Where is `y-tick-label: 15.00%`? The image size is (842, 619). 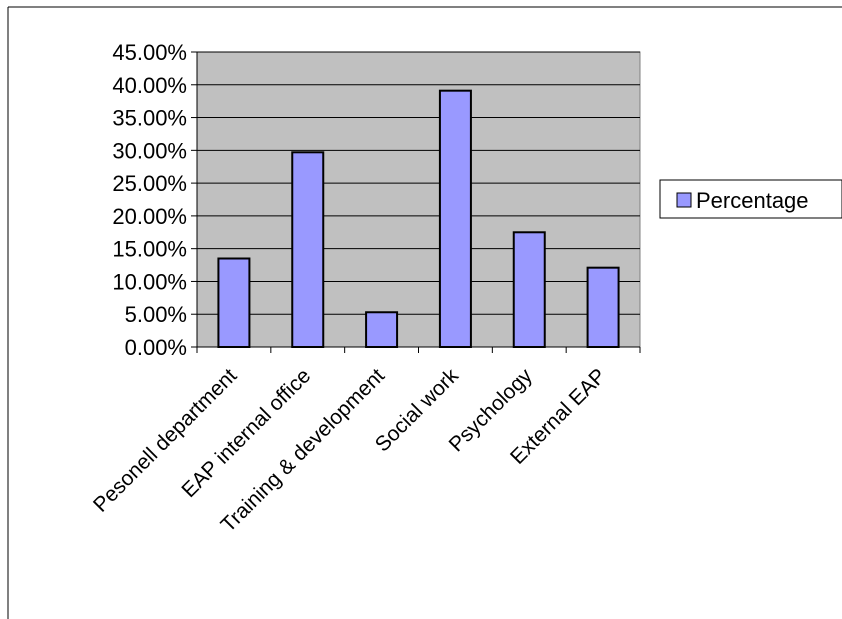
y-tick-label: 15.00% is located at coordinates (149, 249).